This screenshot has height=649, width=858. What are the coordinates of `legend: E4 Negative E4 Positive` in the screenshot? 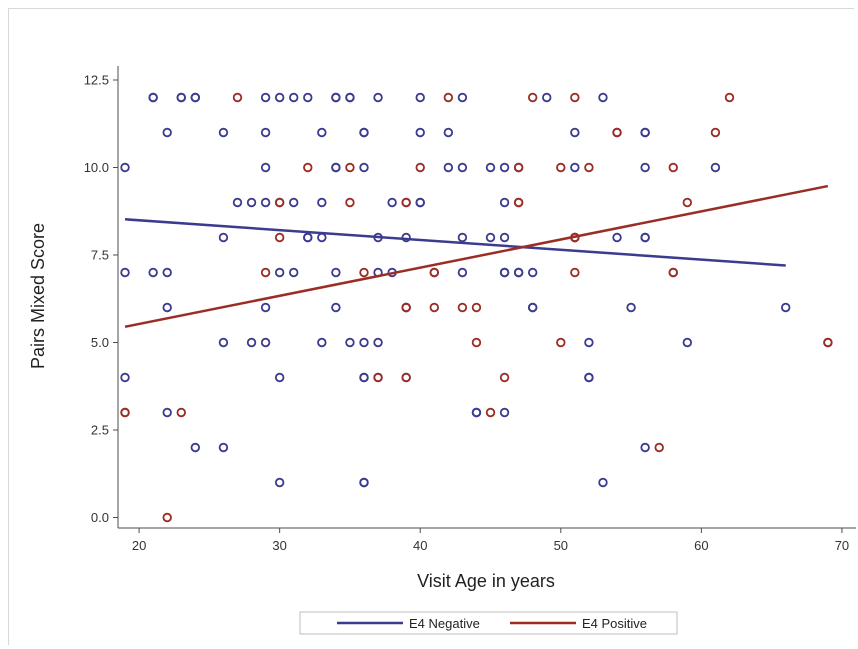 It's located at (488, 623).